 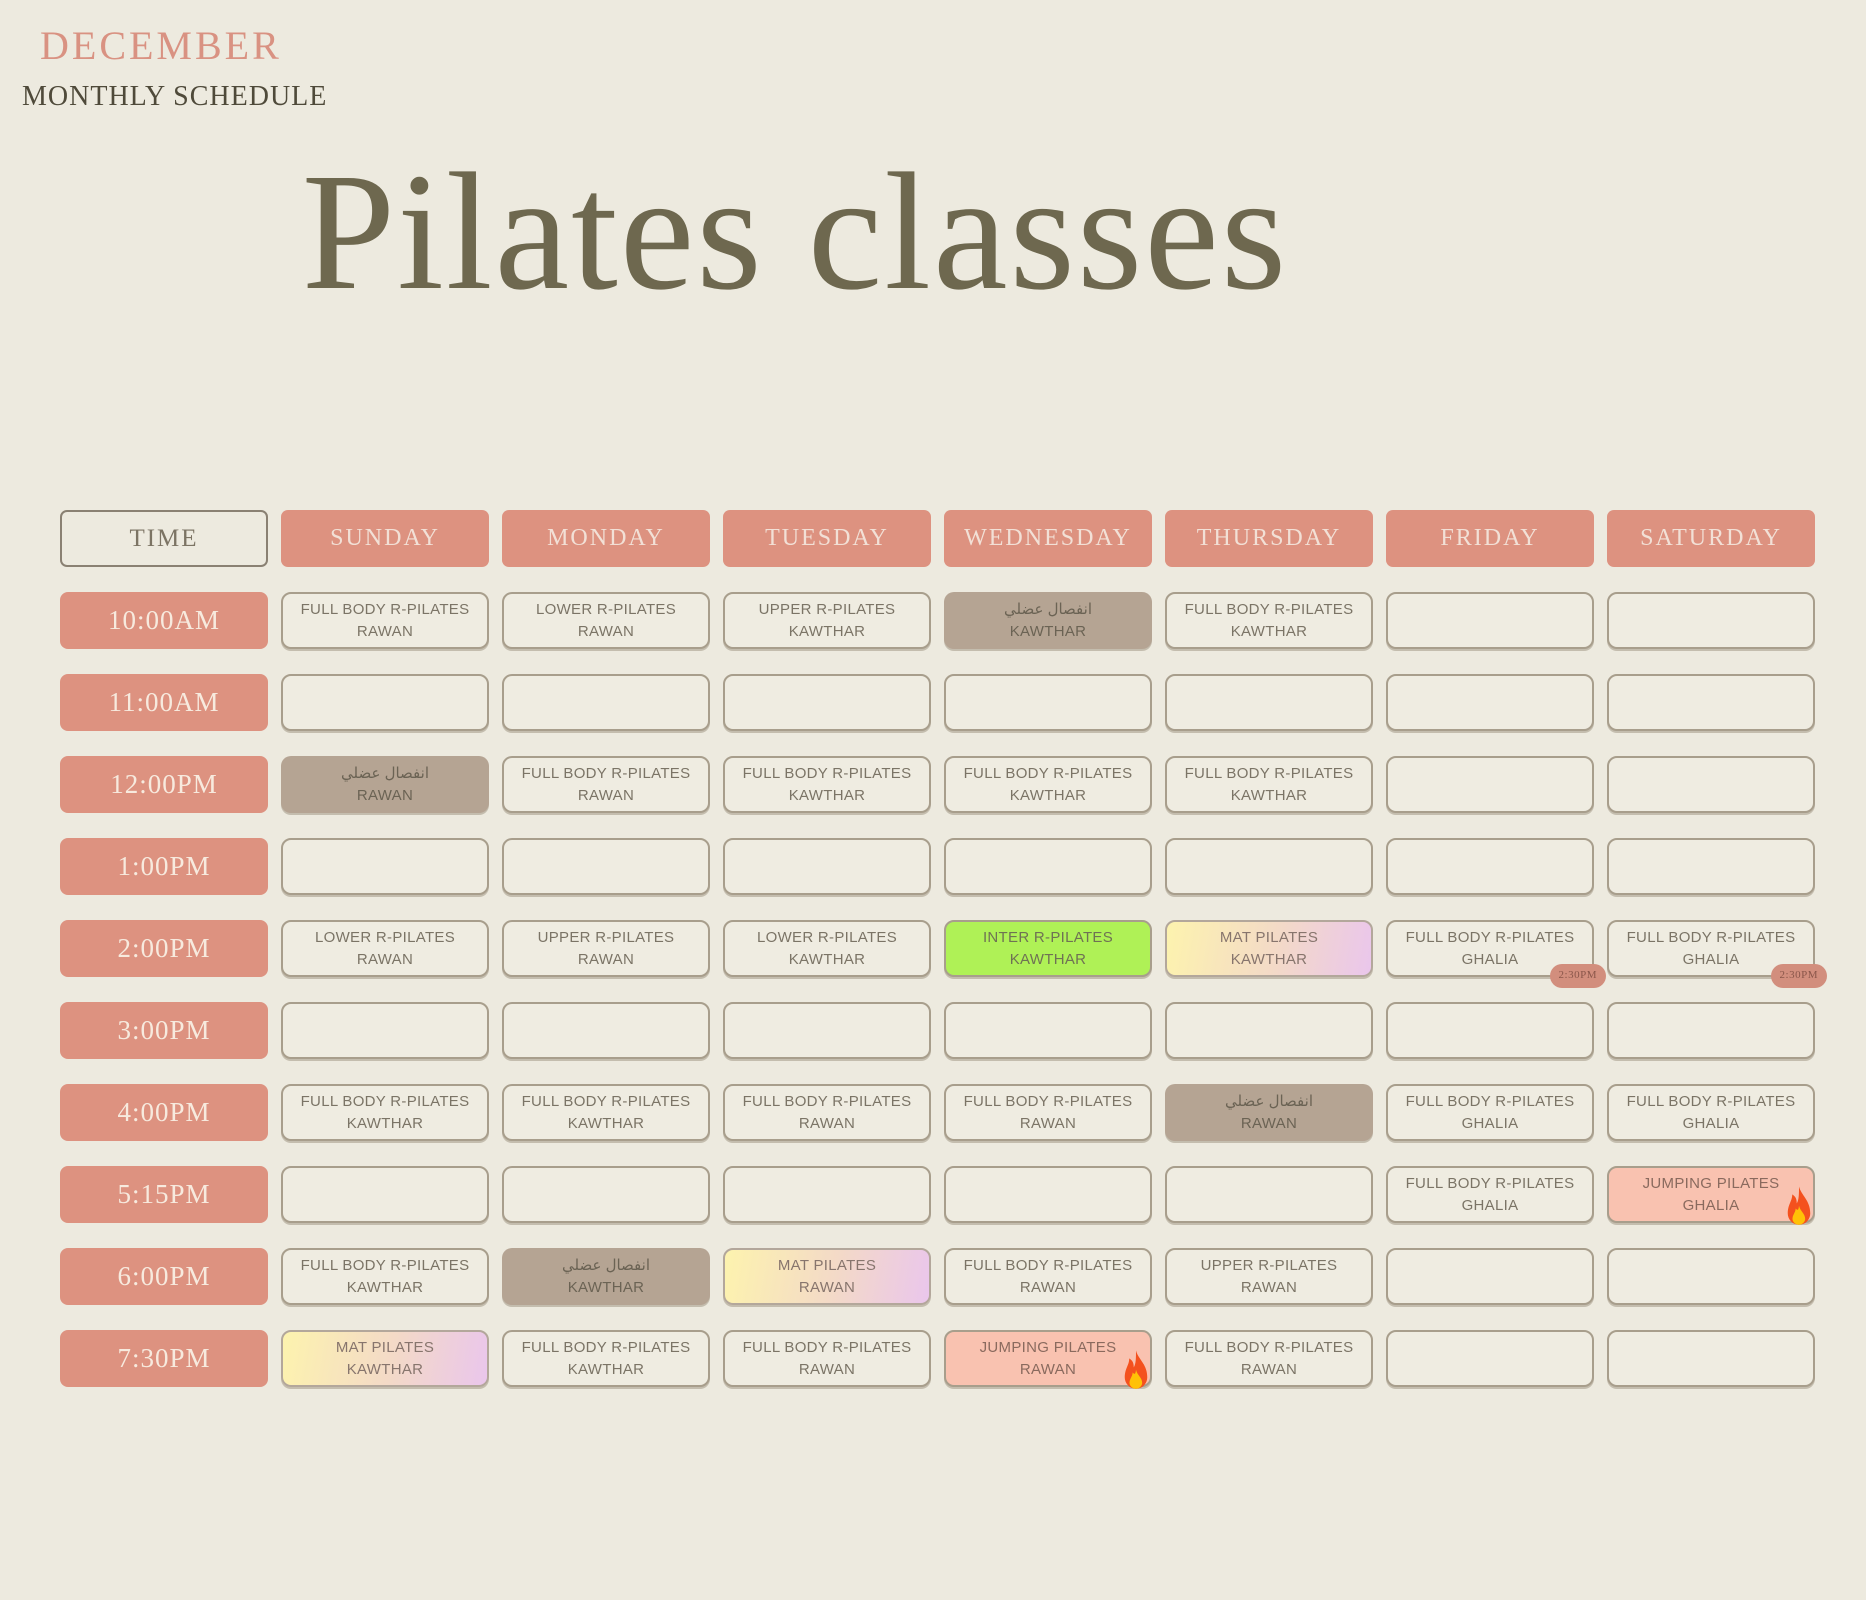 What do you see at coordinates (1798, 976) in the screenshot?
I see `time-badge: 2:30PM` at bounding box center [1798, 976].